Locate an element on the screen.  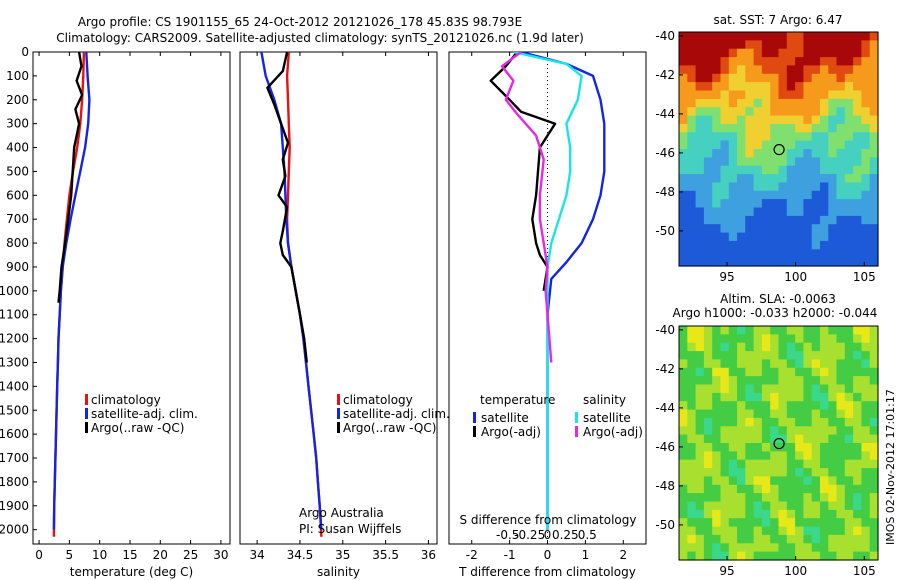
y-tick-label: 2000 is located at coordinates (14, 530).